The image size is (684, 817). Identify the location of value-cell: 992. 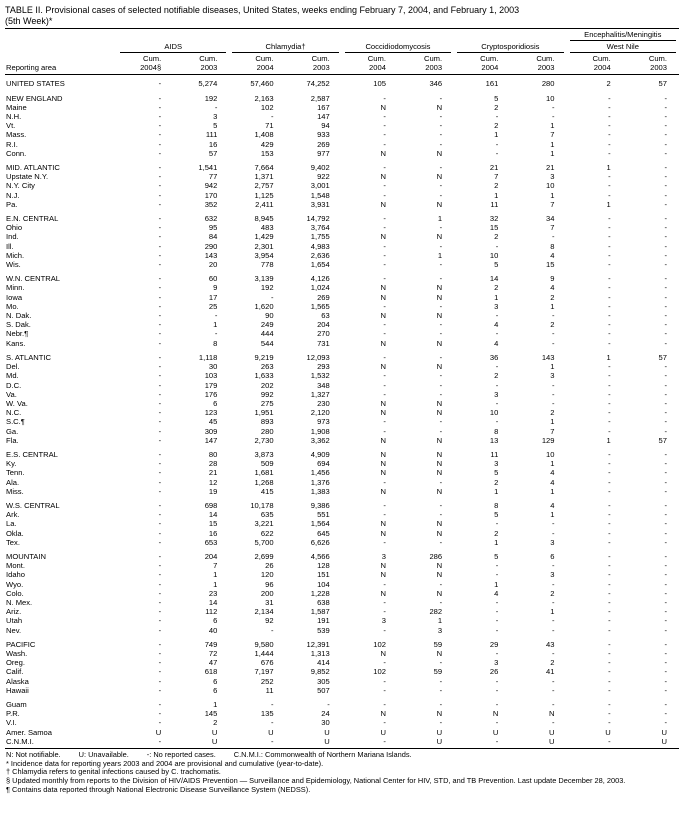
(267, 394).